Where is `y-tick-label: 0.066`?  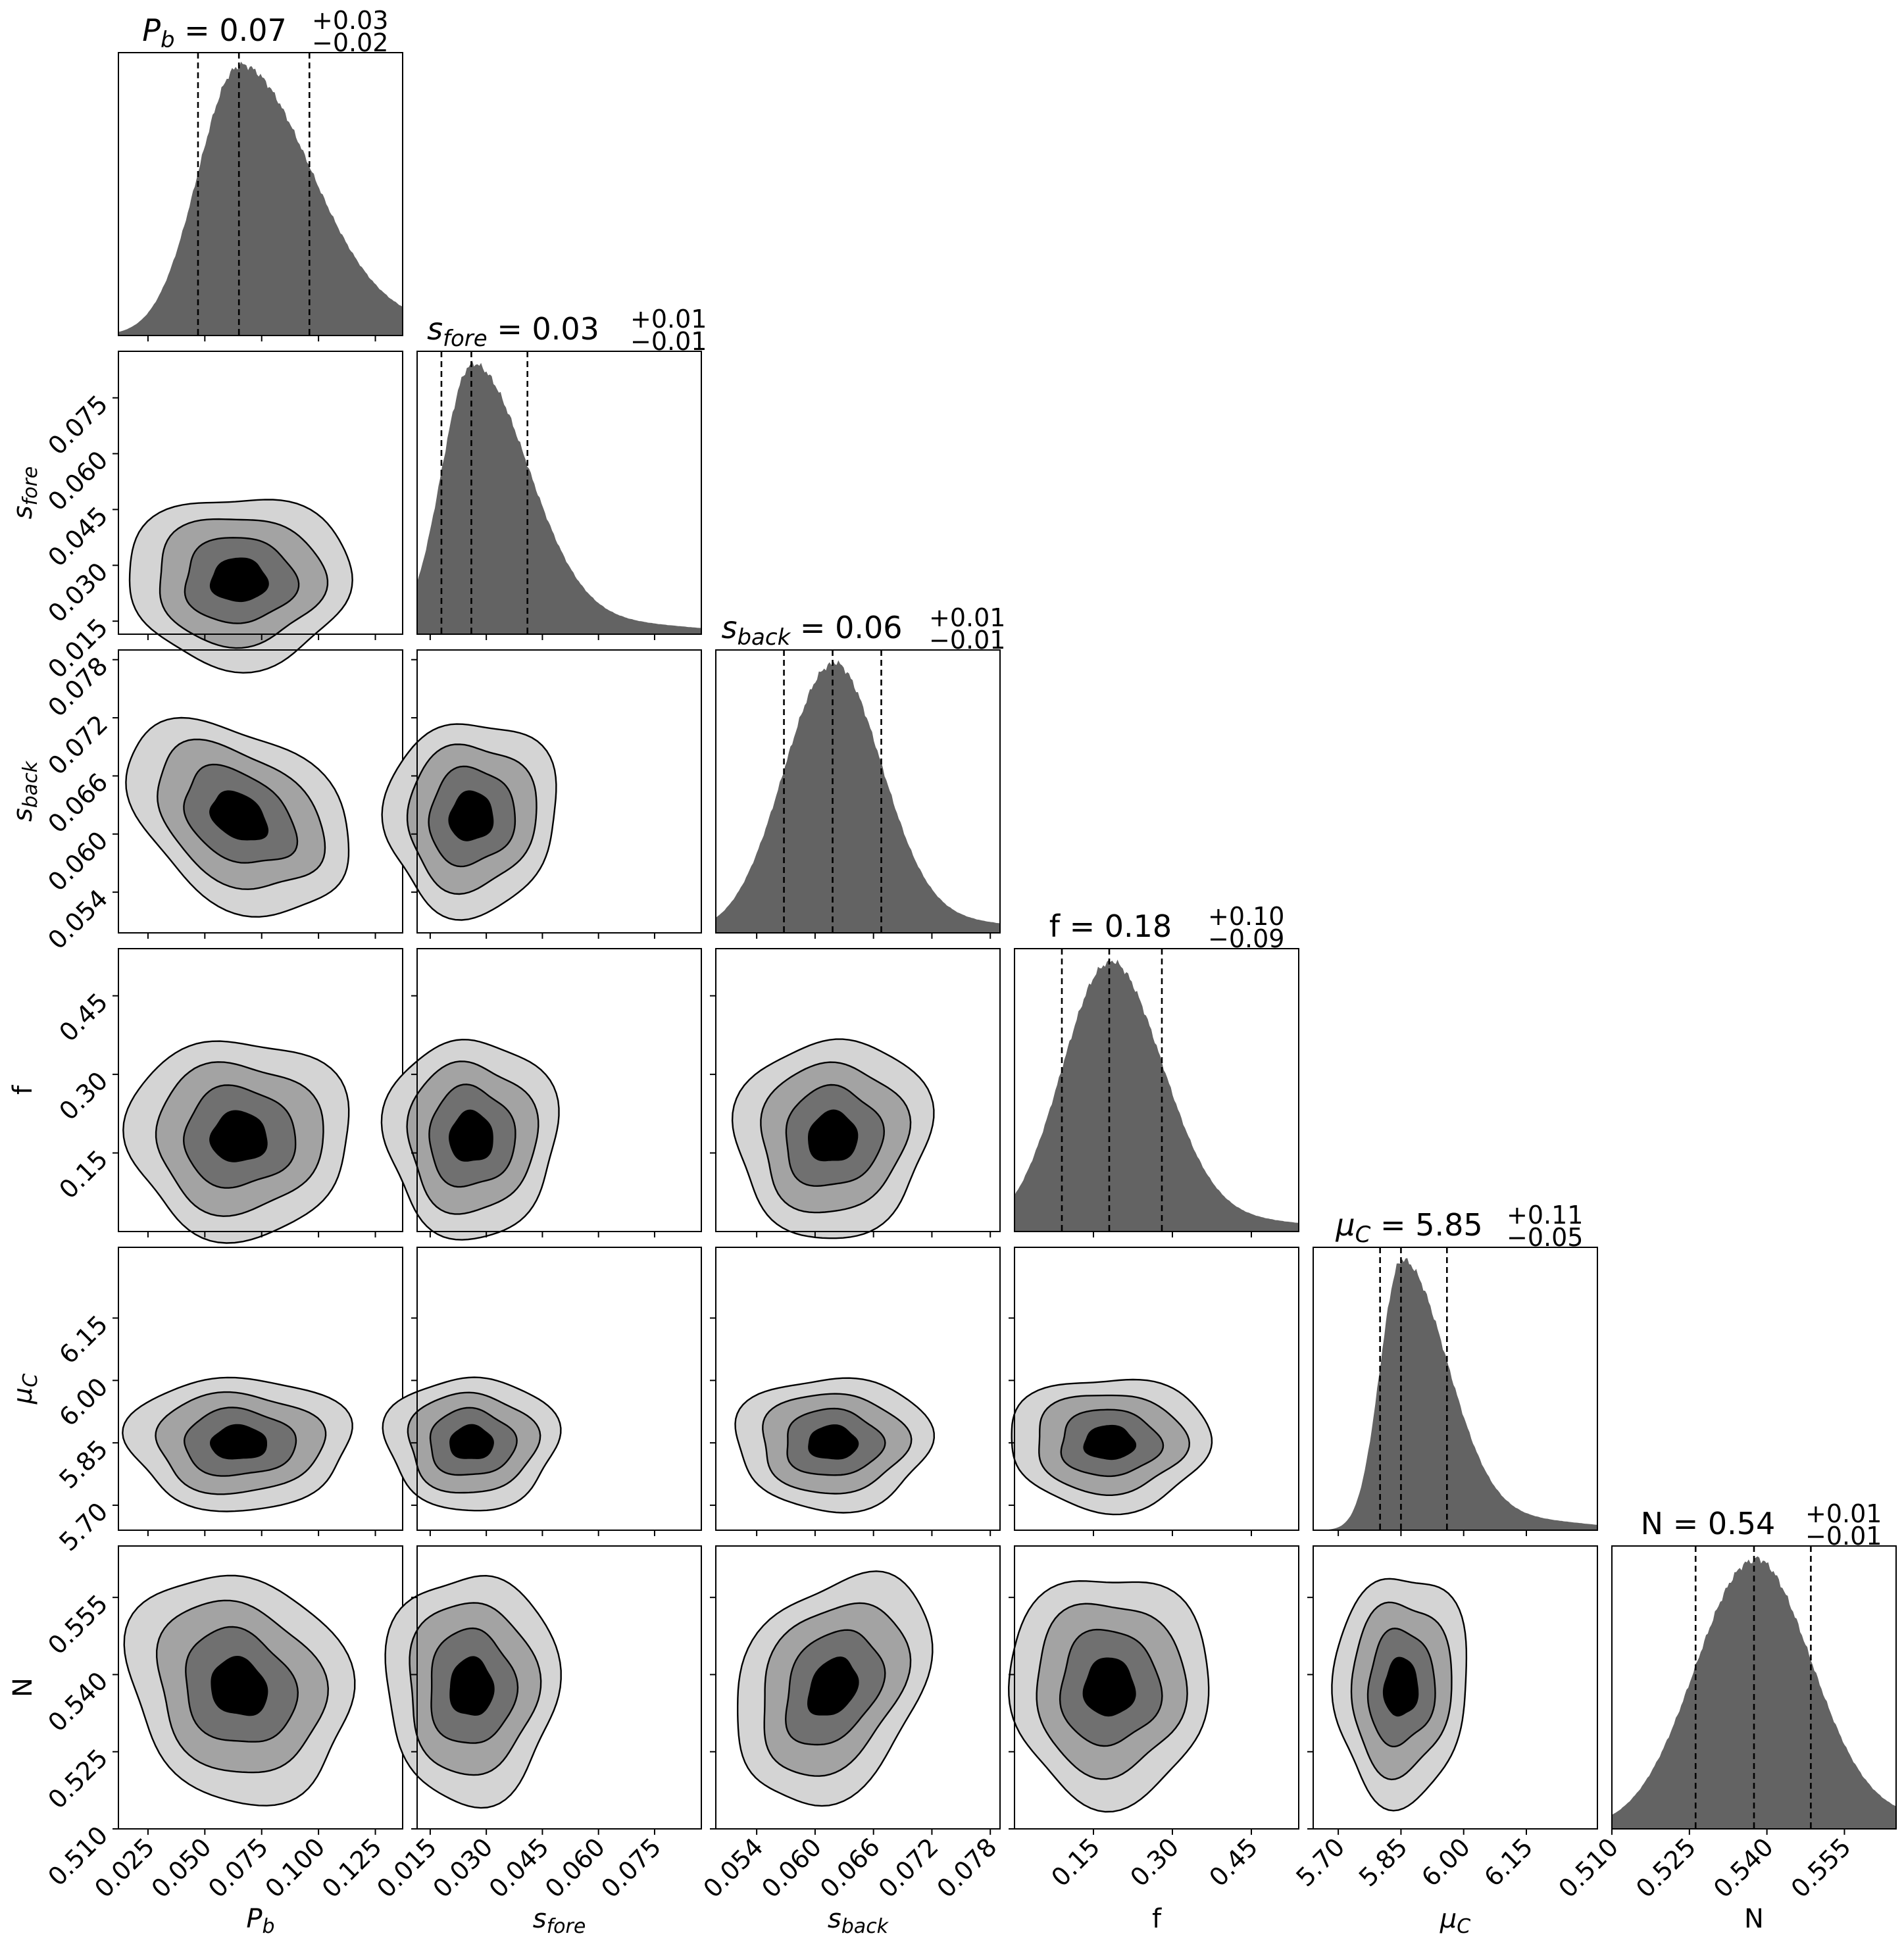
y-tick-label: 0.066 is located at coordinates (77, 803).